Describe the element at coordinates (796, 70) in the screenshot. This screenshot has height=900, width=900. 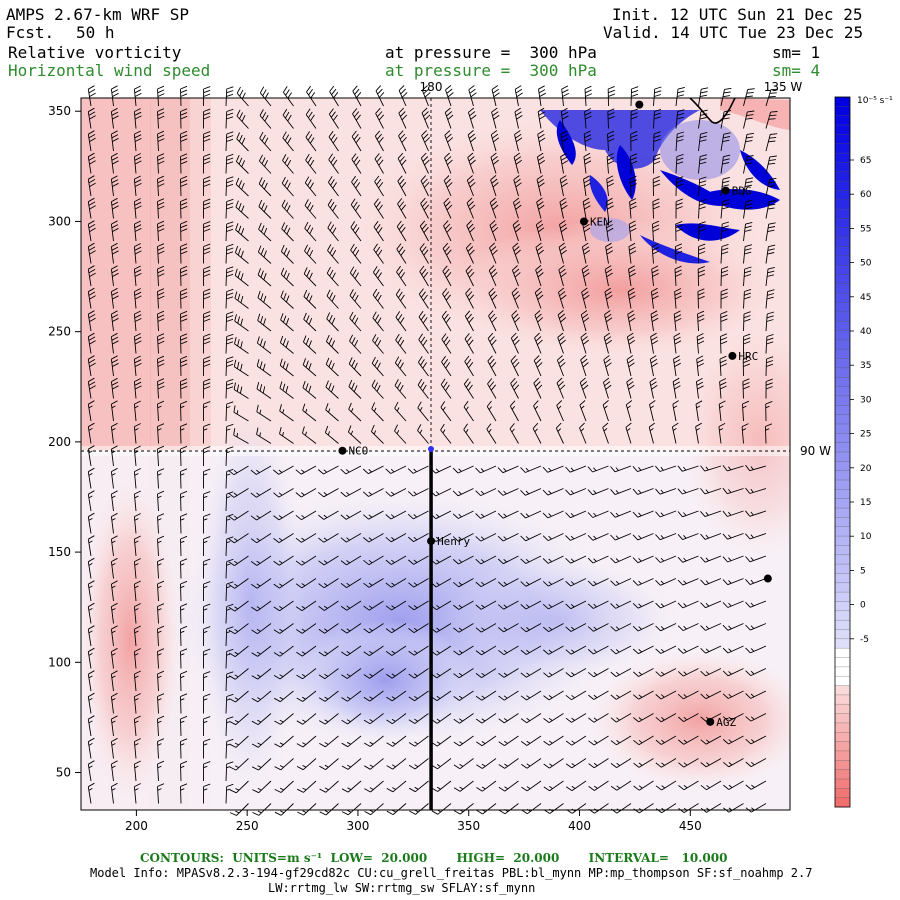
I see `field2-smoothing: sm= 4` at that location.